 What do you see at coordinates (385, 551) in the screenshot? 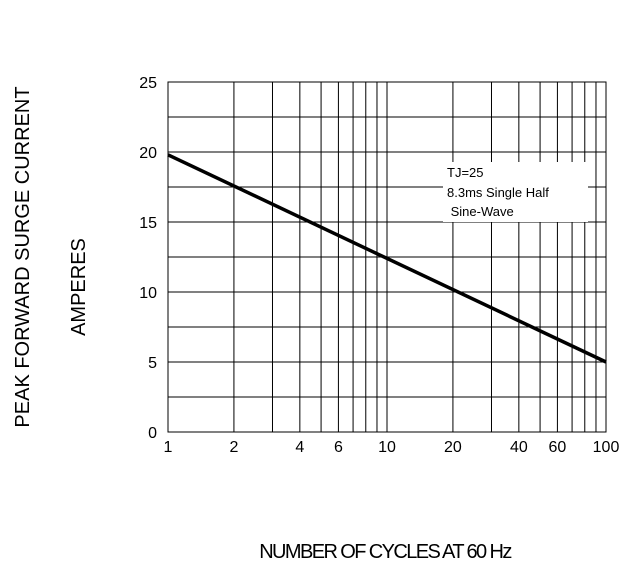
I see `x-axis-title: NUMBER OF CYCLES AT 60 Hz` at bounding box center [385, 551].